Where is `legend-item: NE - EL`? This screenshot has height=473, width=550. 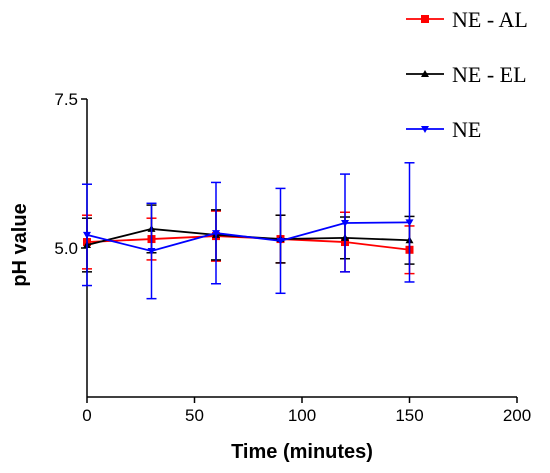
legend-item: NE - EL is located at coordinates (466, 74).